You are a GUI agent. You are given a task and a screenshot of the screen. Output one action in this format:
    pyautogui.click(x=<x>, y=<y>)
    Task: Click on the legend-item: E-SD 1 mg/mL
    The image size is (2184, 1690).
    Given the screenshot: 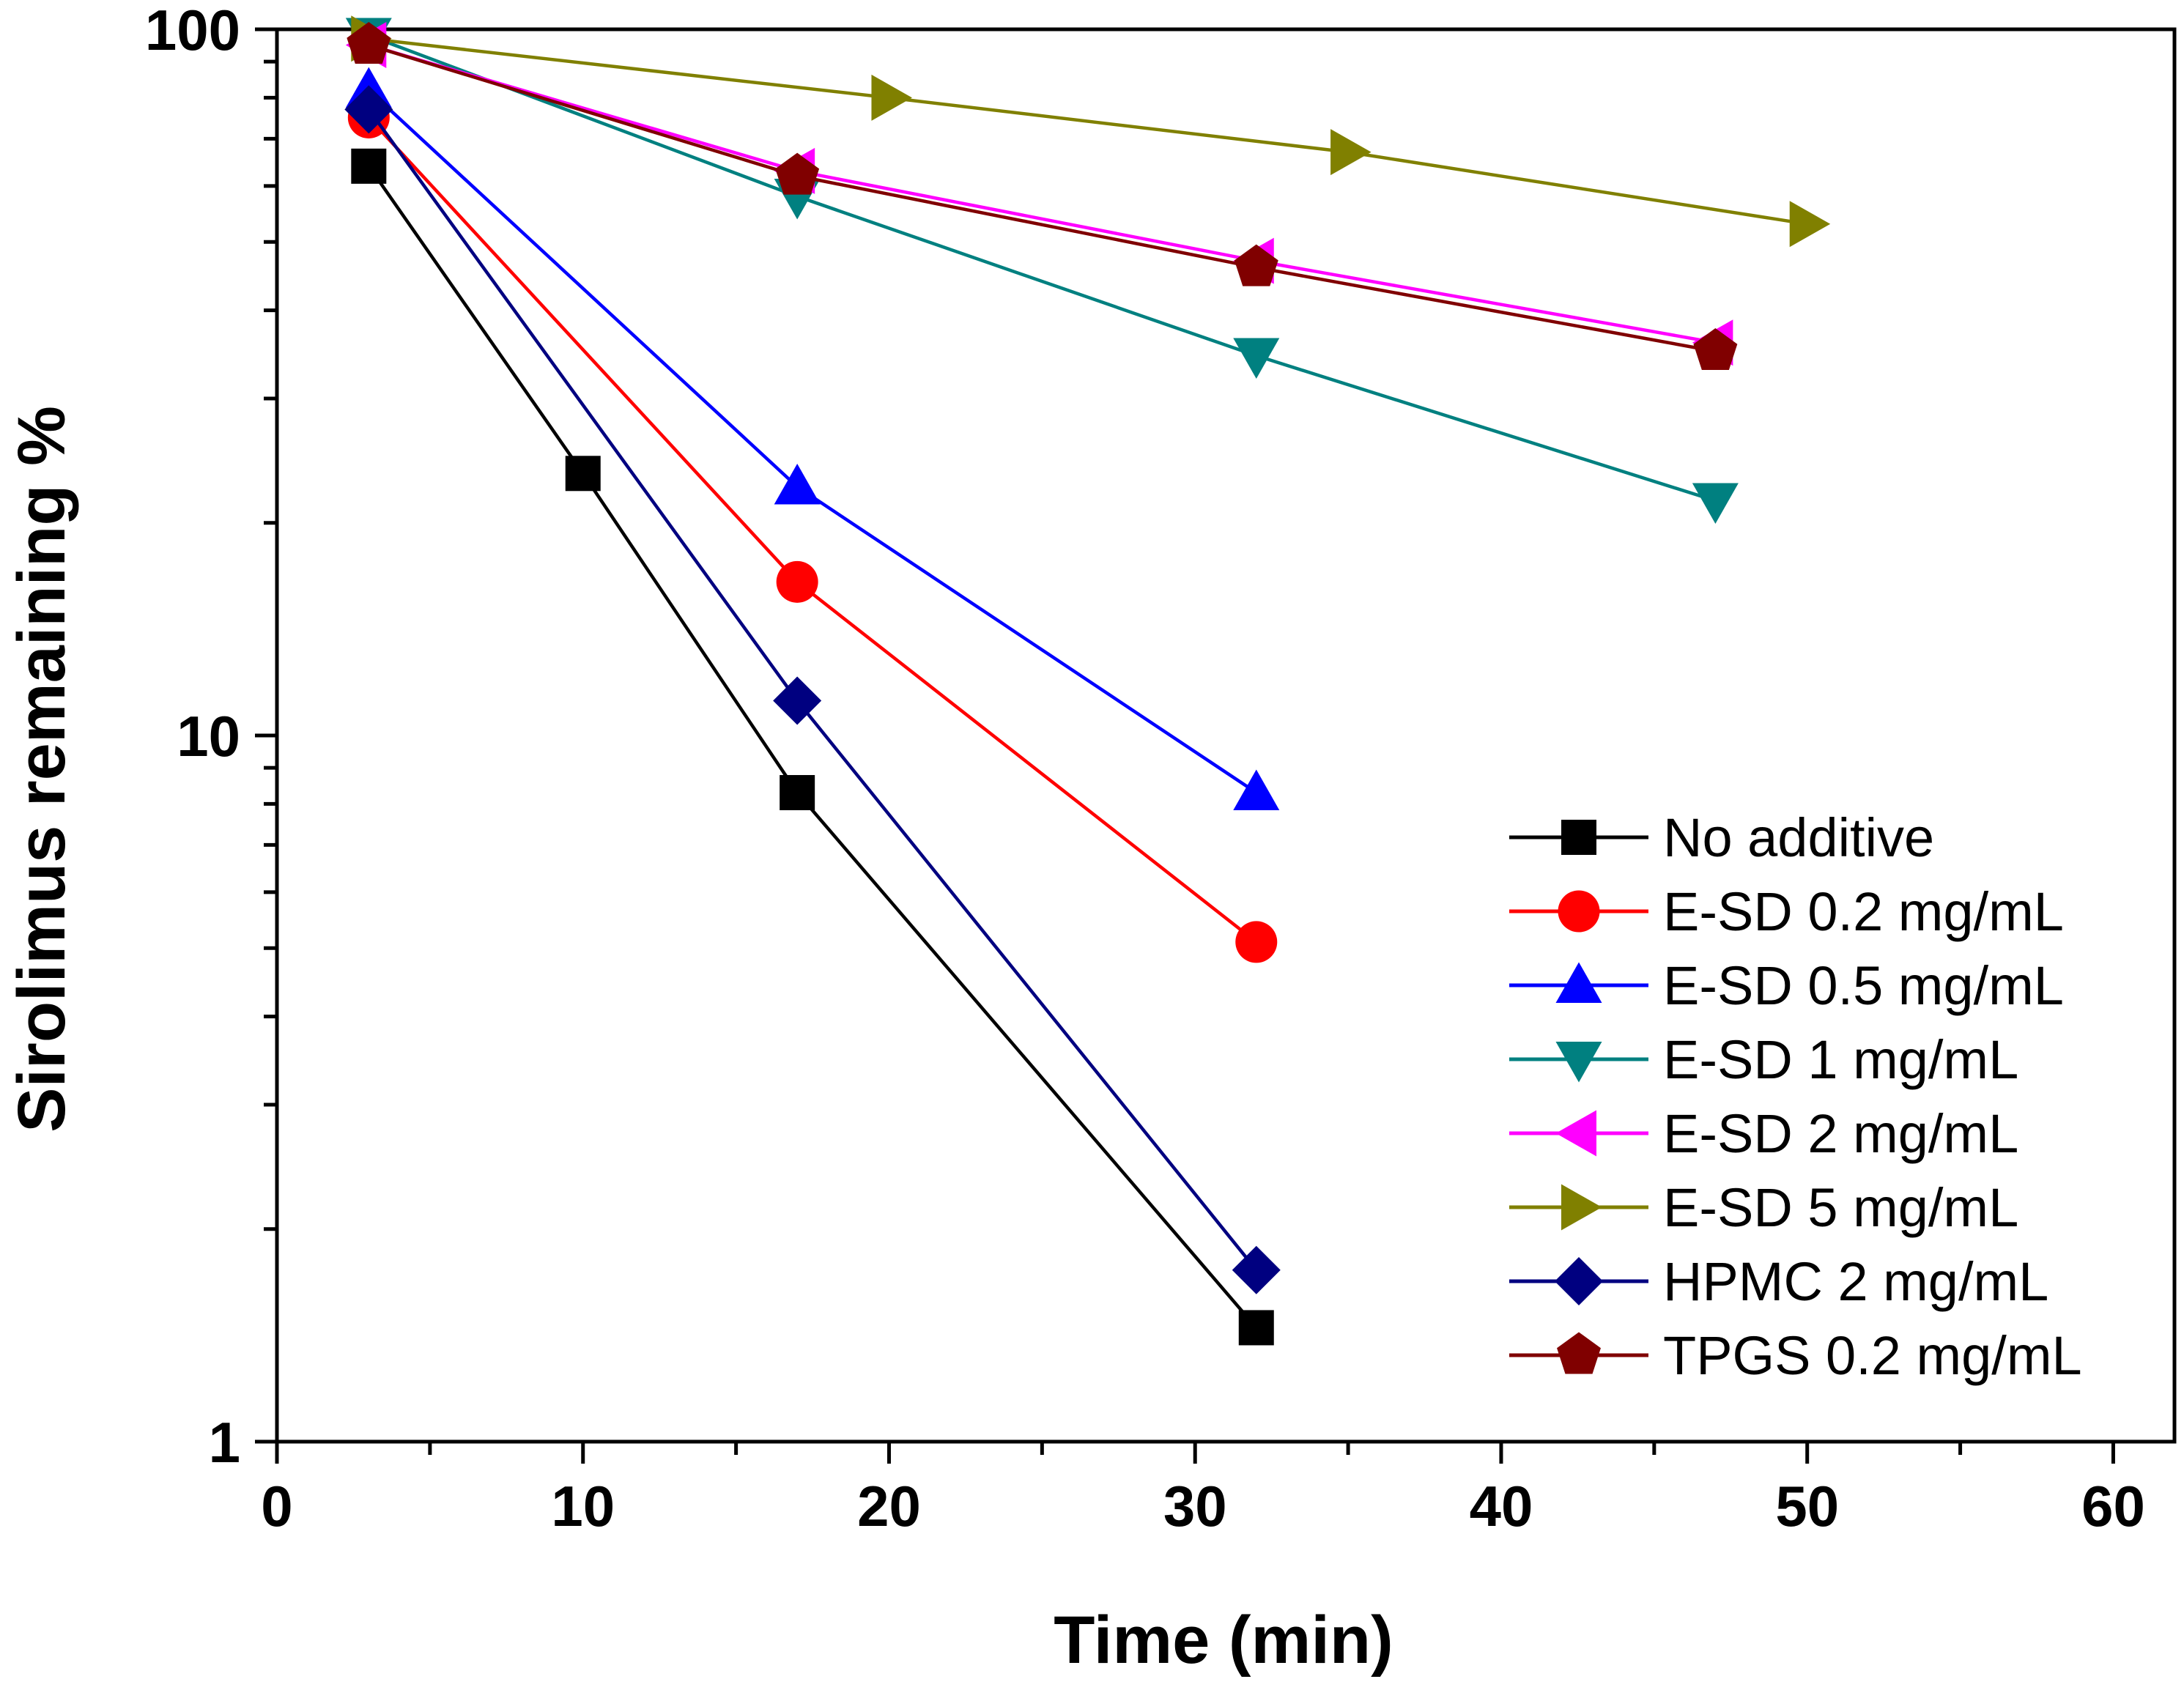 What is the action you would take?
    pyautogui.click(x=1764, y=1059)
    